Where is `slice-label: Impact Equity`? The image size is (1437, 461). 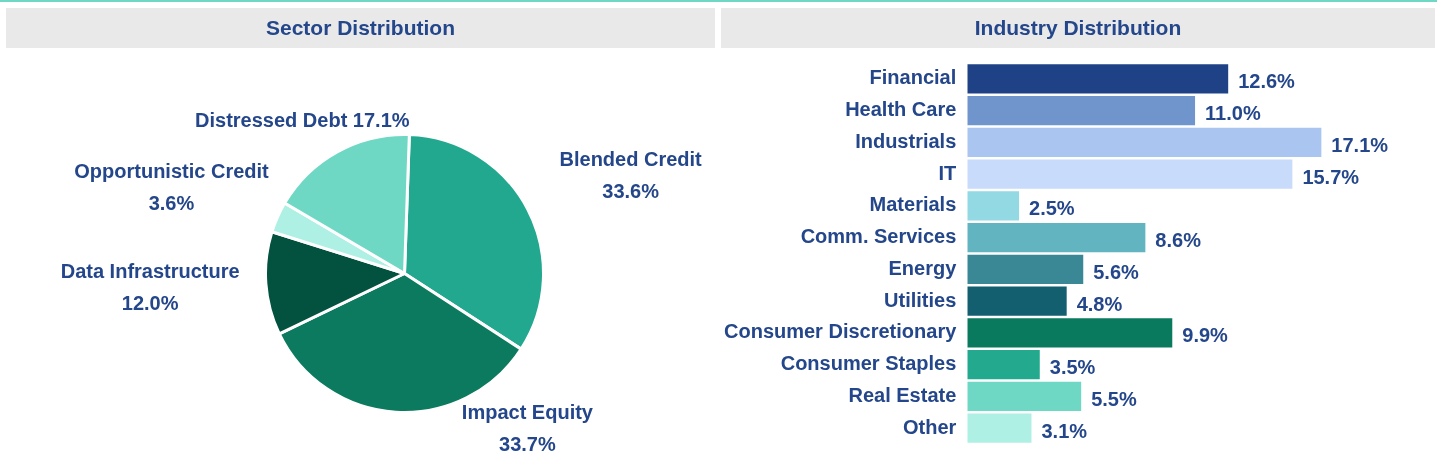 slice-label: Impact Equity is located at coordinates (527, 412).